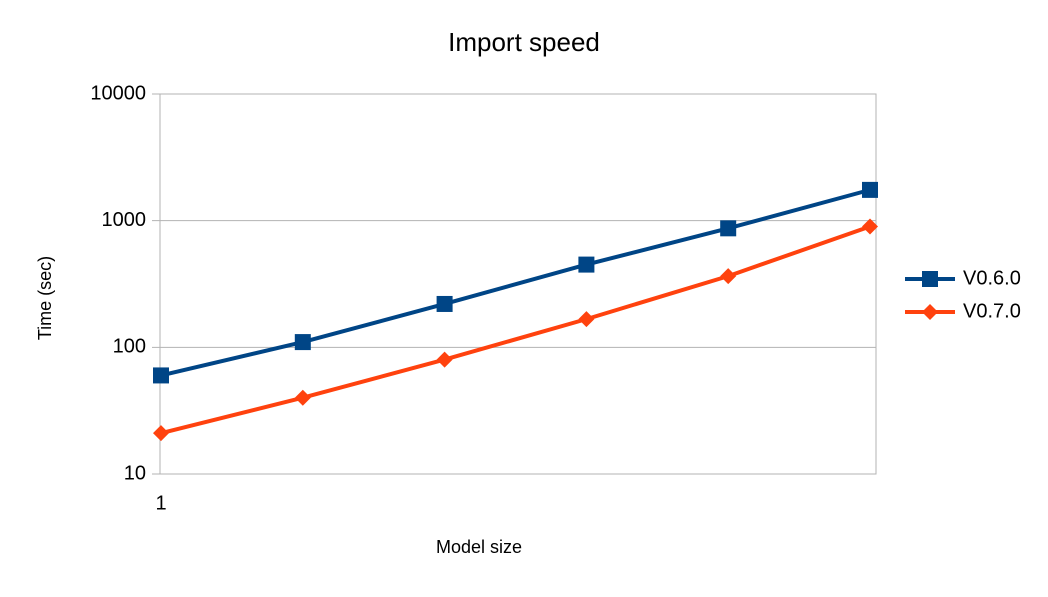 This screenshot has width=1048, height=597. What do you see at coordinates (118, 93) in the screenshot?
I see `y-tick-label: 10000` at bounding box center [118, 93].